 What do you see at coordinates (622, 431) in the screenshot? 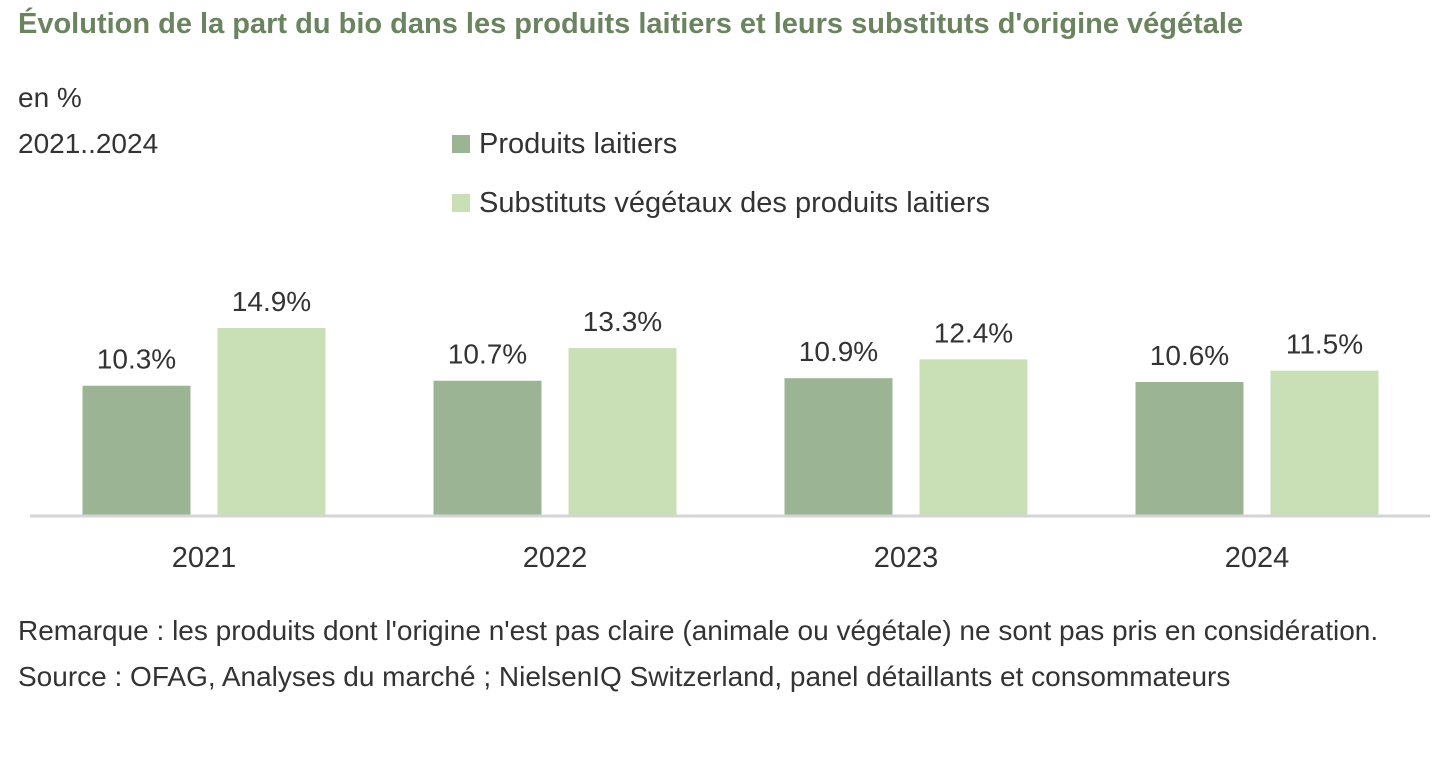
I see `bar-plant-substitutes-2022` at bounding box center [622, 431].